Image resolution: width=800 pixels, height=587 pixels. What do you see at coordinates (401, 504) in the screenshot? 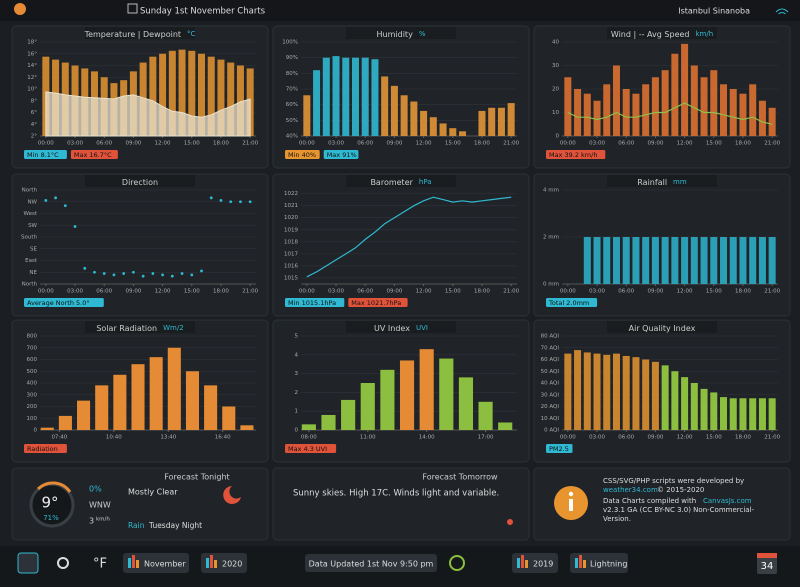
I see `forecast-tomorrow-panel` at bounding box center [401, 504].